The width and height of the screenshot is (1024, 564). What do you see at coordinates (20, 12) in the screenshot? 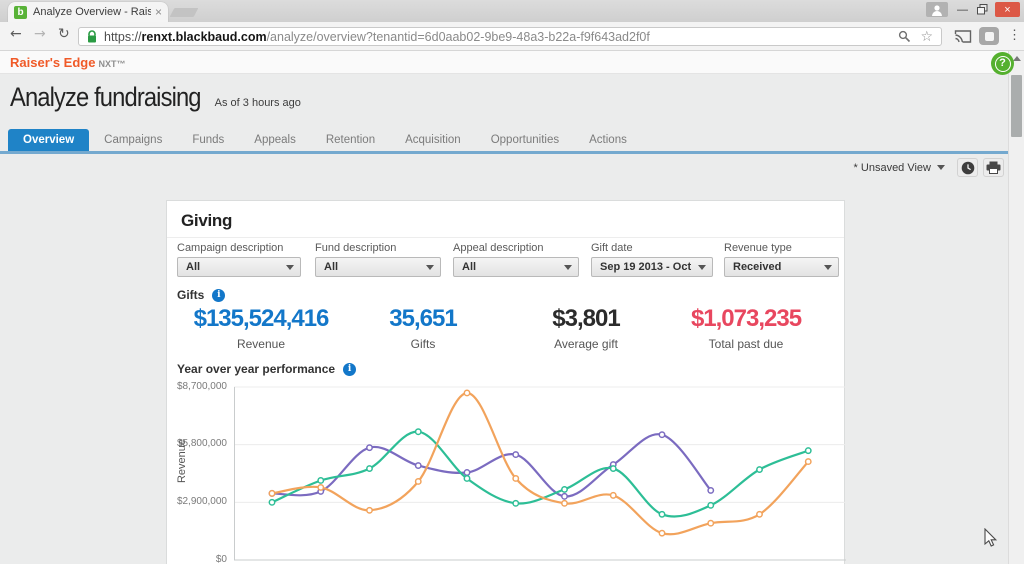
I see `blackbaud-favicon-icon: b` at bounding box center [20, 12].